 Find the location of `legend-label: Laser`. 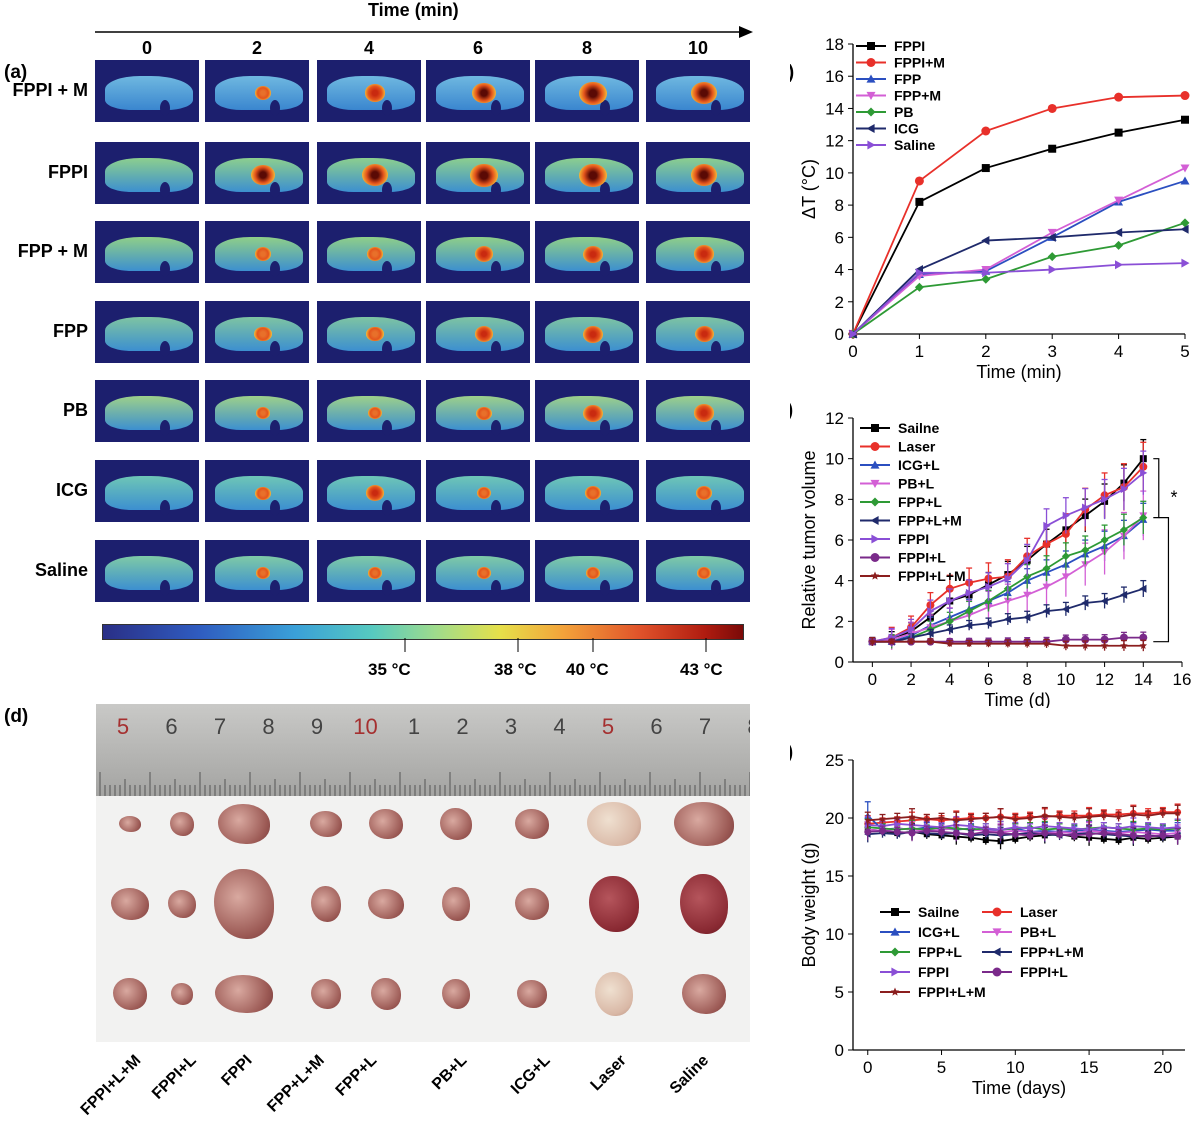

legend-label: Laser is located at coordinates (917, 447).